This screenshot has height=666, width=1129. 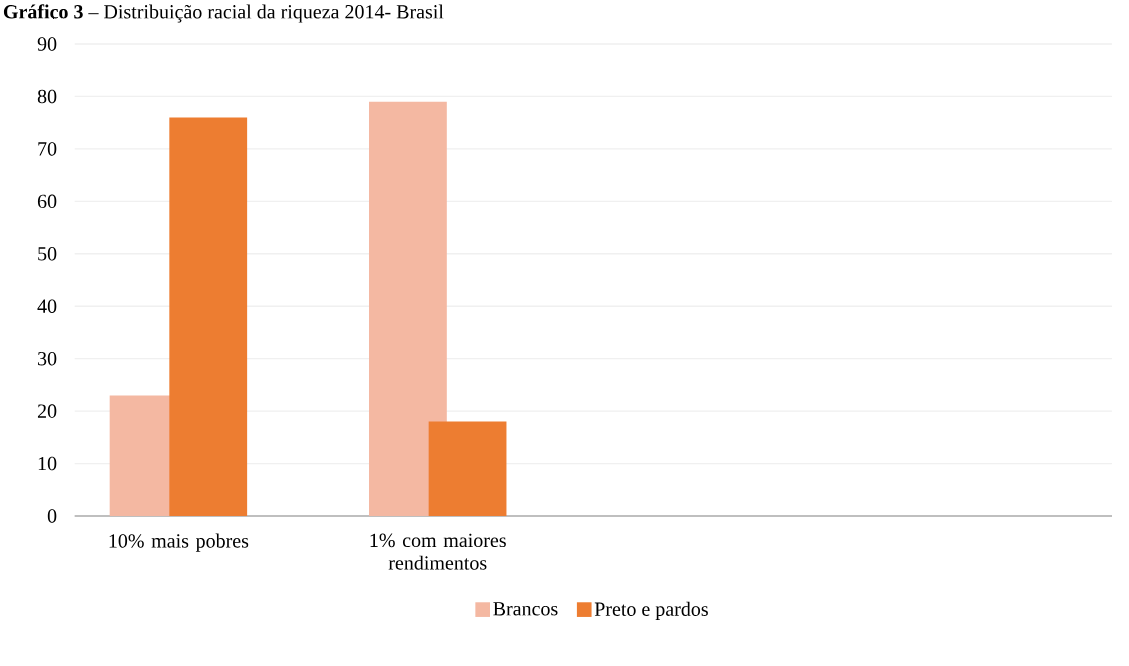 I want to click on x-tick-label: 1% com maiores rendimentos, so click(x=438, y=551).